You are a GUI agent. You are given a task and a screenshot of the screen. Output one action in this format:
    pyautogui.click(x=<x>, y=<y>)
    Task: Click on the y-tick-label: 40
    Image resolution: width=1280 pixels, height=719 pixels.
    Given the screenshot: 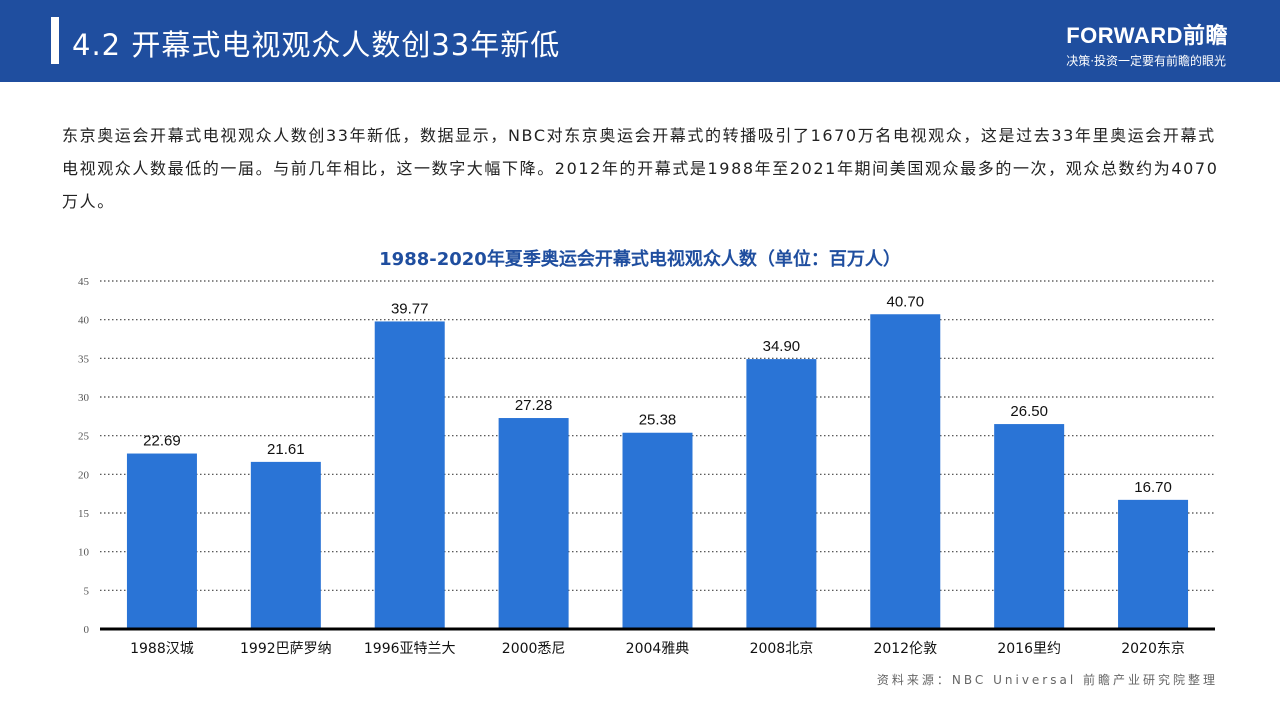 What is the action you would take?
    pyautogui.click(x=84, y=321)
    